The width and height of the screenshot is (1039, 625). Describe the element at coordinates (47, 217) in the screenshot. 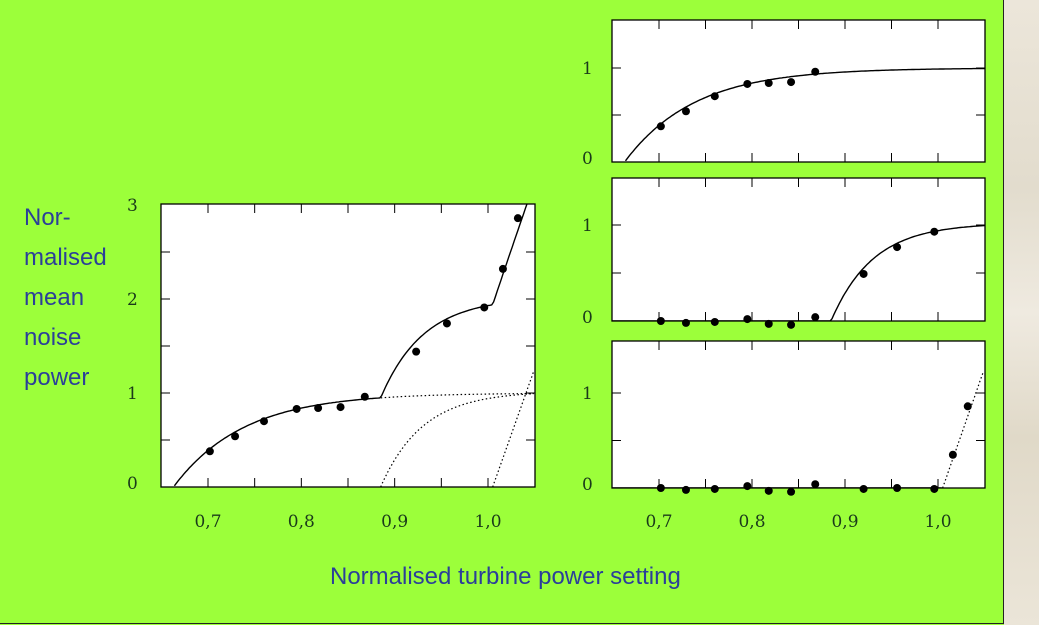

I see `y-axis-label-line-1: Nor-` at that location.